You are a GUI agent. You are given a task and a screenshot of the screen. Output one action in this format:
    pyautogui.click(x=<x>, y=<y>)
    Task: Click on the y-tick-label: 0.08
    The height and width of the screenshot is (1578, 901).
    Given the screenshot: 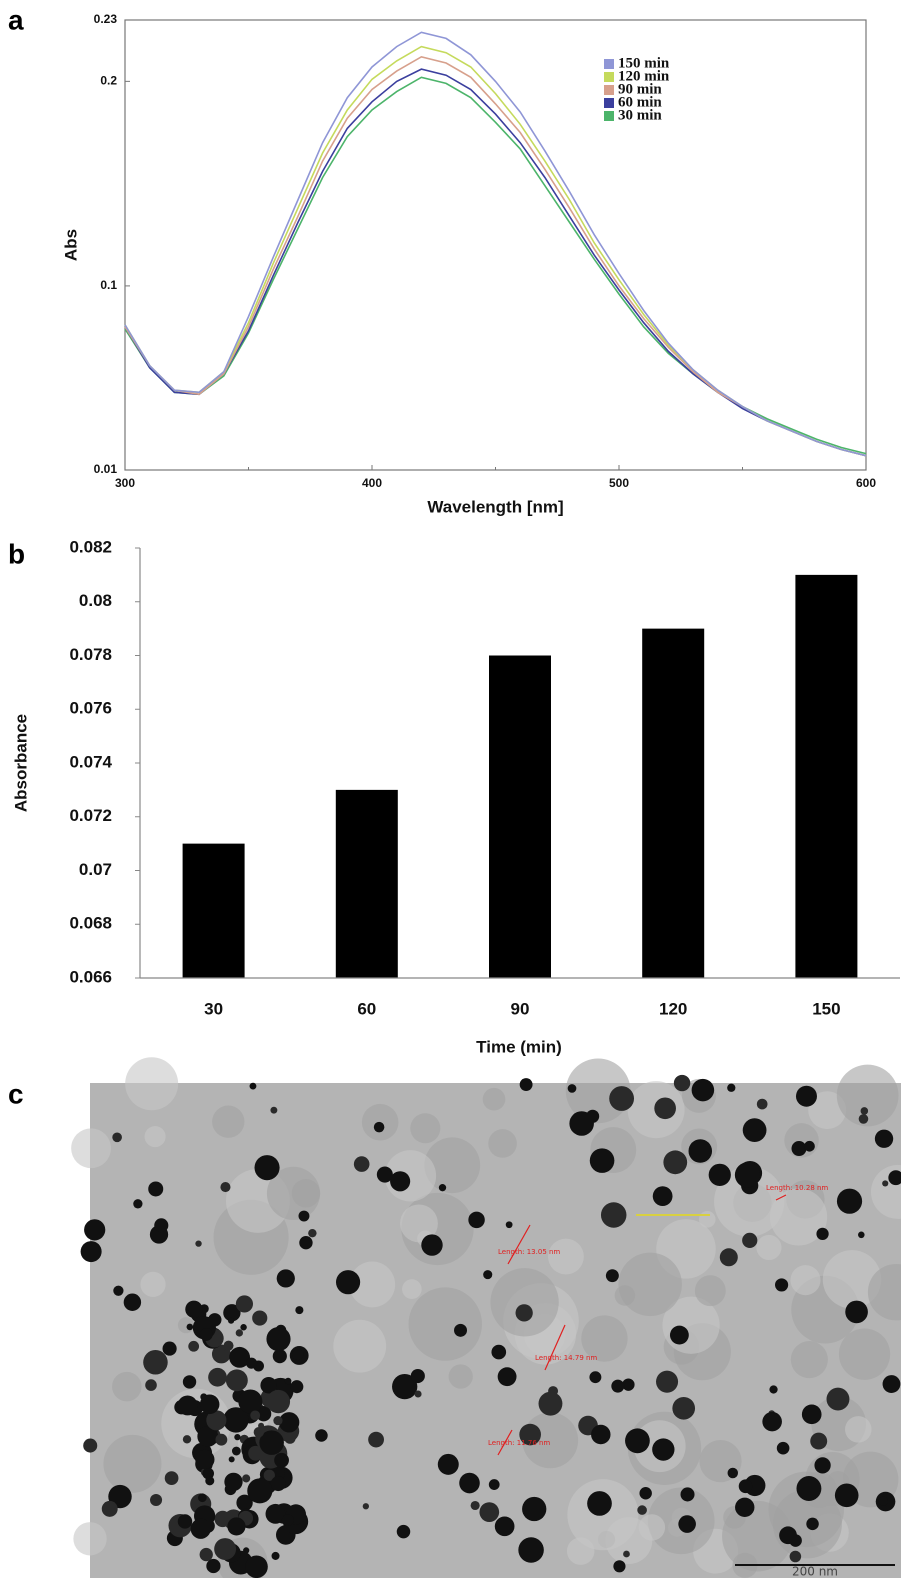 What is the action you would take?
    pyautogui.click(x=95, y=600)
    